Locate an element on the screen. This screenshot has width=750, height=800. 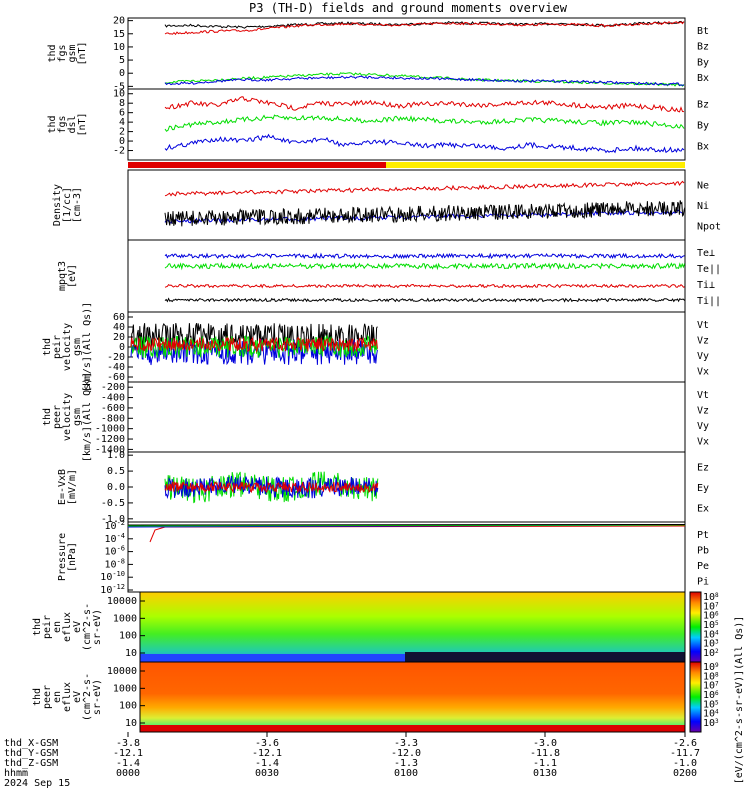
legend-Vy: Vy is located at coordinates (703, 426).